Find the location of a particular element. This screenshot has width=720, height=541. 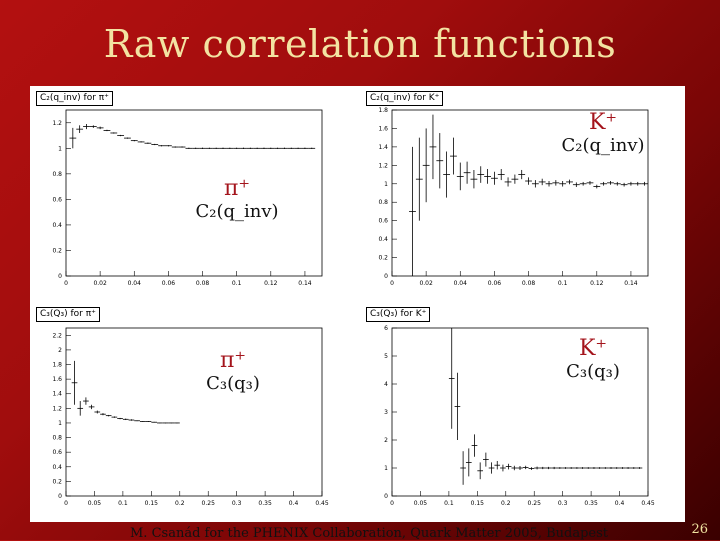

y-tick-label: 2 is located at coordinates (386, 440).